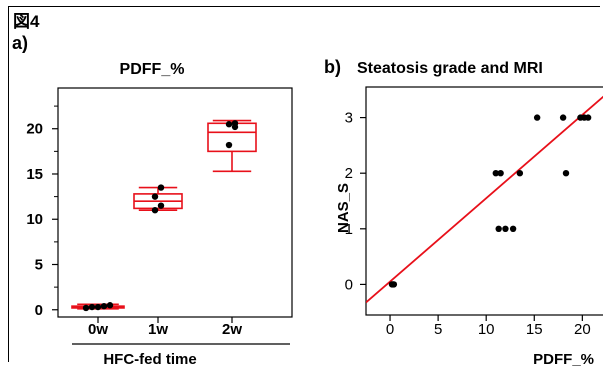 This screenshot has width=603, height=366. I want to click on panel-a-ytick-label-2: 10, so click(34, 219).